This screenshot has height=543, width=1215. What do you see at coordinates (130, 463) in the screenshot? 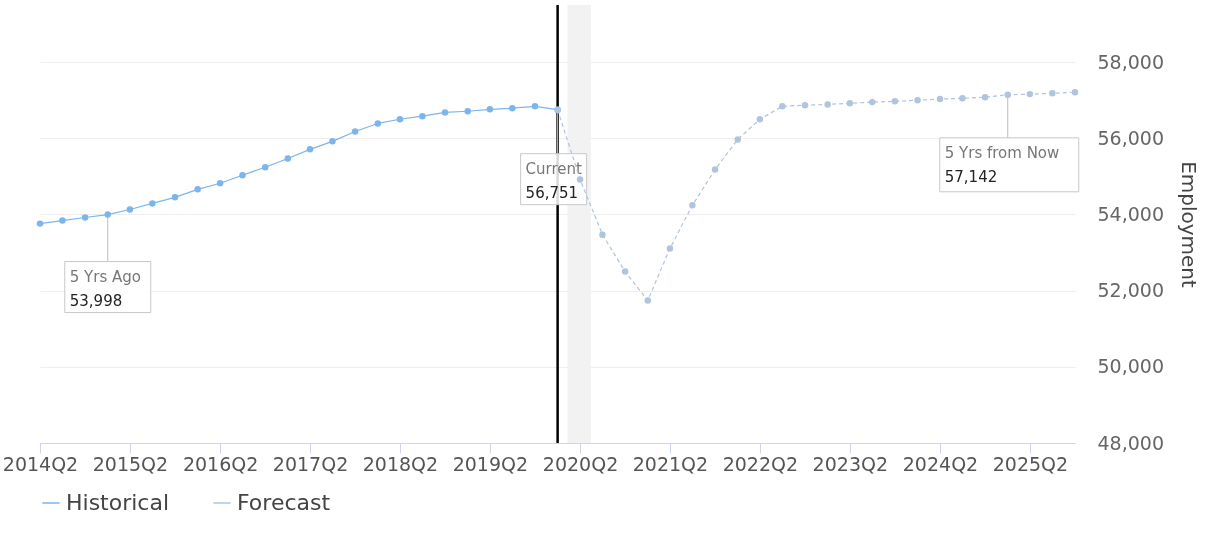
I see `x-tick-label: 2015Q2` at bounding box center [130, 463].